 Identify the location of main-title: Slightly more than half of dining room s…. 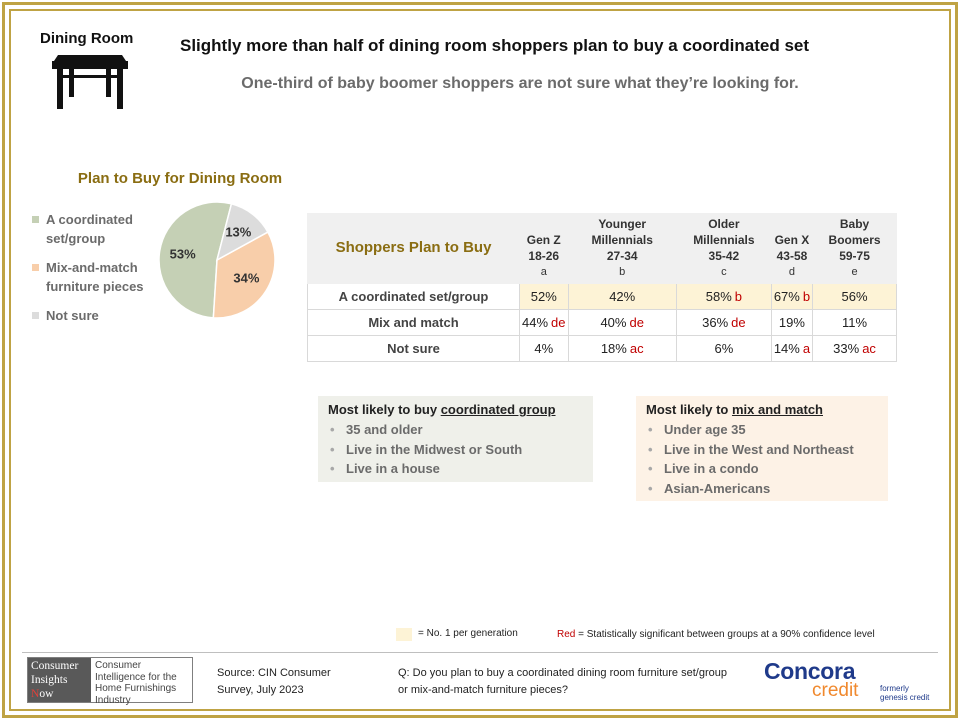
(495, 45).